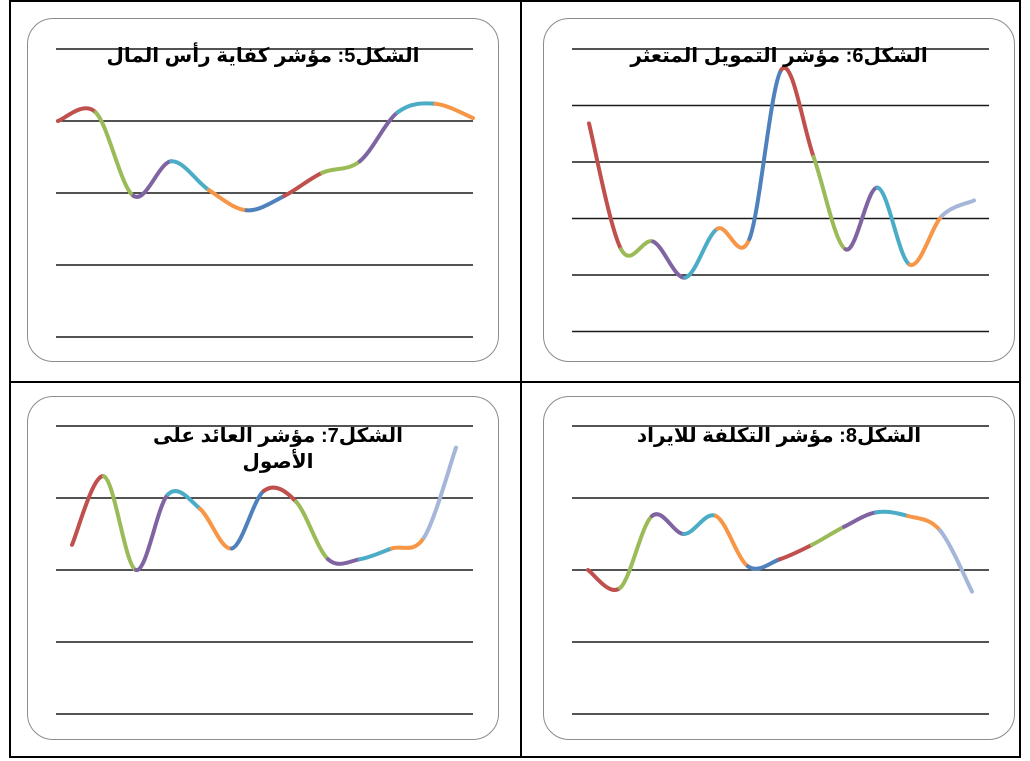 This screenshot has width=1030, height=761. What do you see at coordinates (521, 379) in the screenshot?
I see `table-column-divider` at bounding box center [521, 379].